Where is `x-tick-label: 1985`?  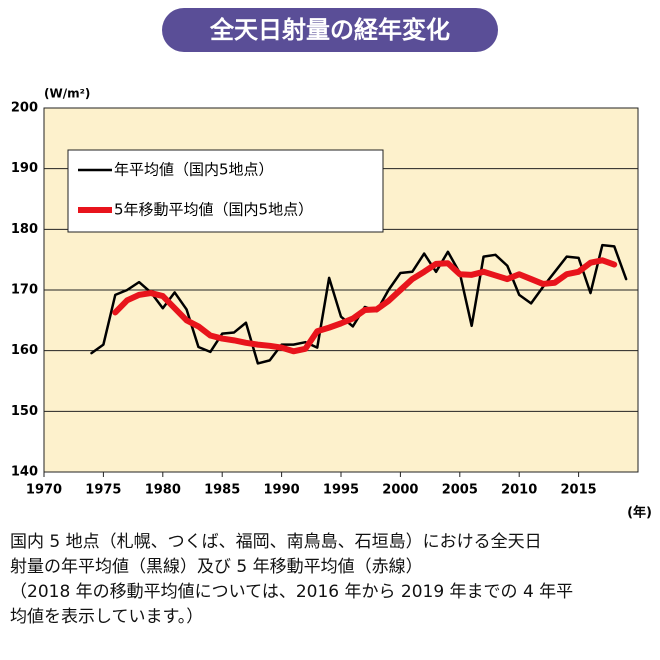
x-tick-label: 1985 is located at coordinates (222, 490).